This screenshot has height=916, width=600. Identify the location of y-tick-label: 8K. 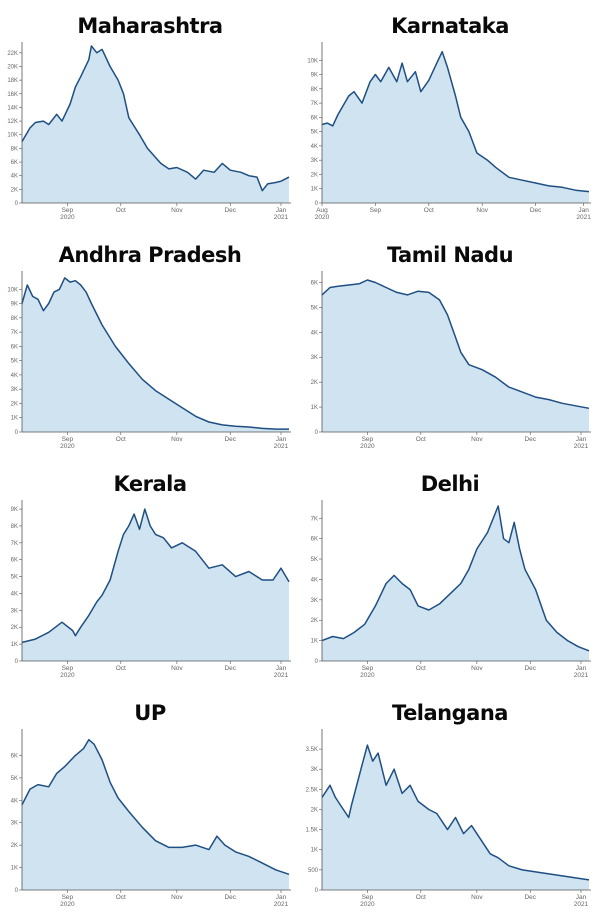
(14, 319).